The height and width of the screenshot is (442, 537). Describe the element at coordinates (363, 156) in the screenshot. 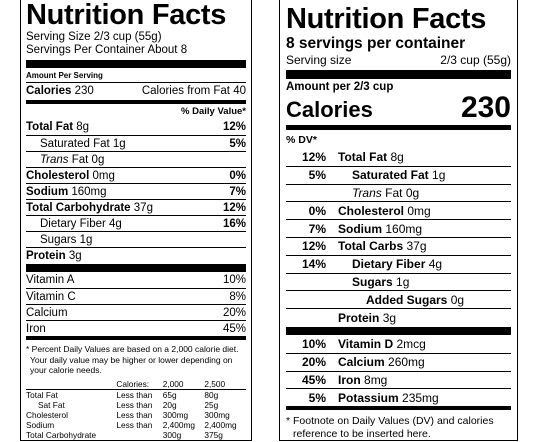

I see `nutrient-name: Total Fat` at that location.